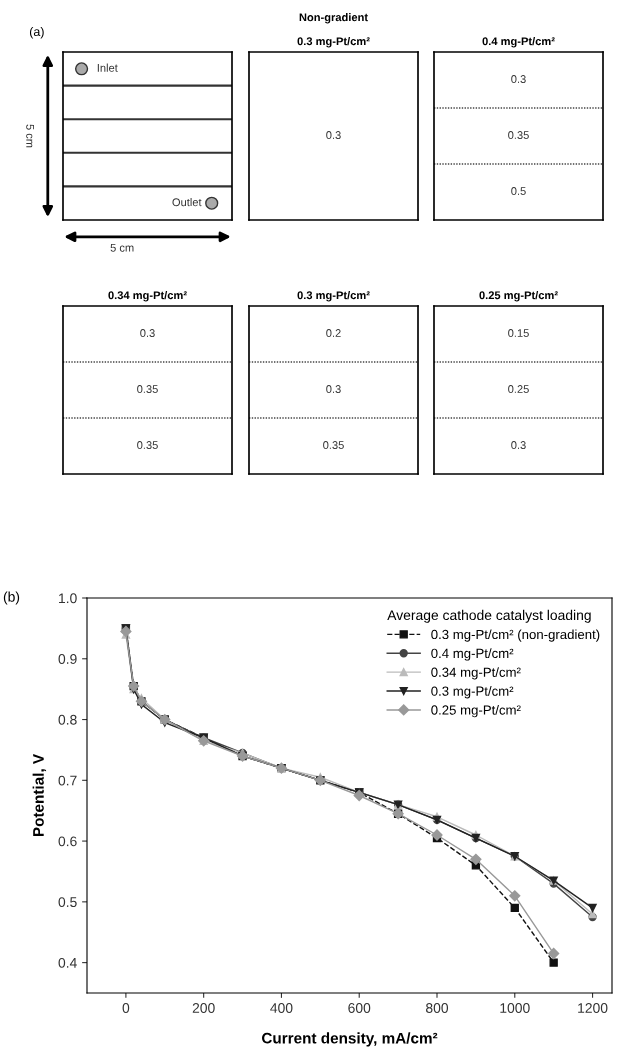 This screenshot has height=1064, width=621. What do you see at coordinates (593, 1008) in the screenshot?
I see `x-tick-label: 1200` at bounding box center [593, 1008].